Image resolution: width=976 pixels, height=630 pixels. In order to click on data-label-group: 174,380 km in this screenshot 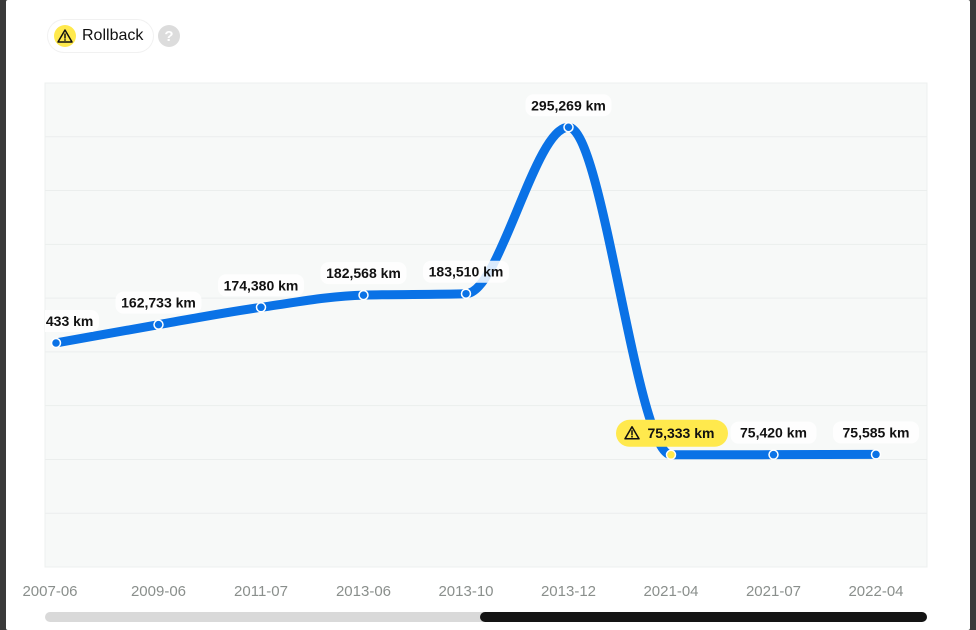, I will do `click(261, 285)`.